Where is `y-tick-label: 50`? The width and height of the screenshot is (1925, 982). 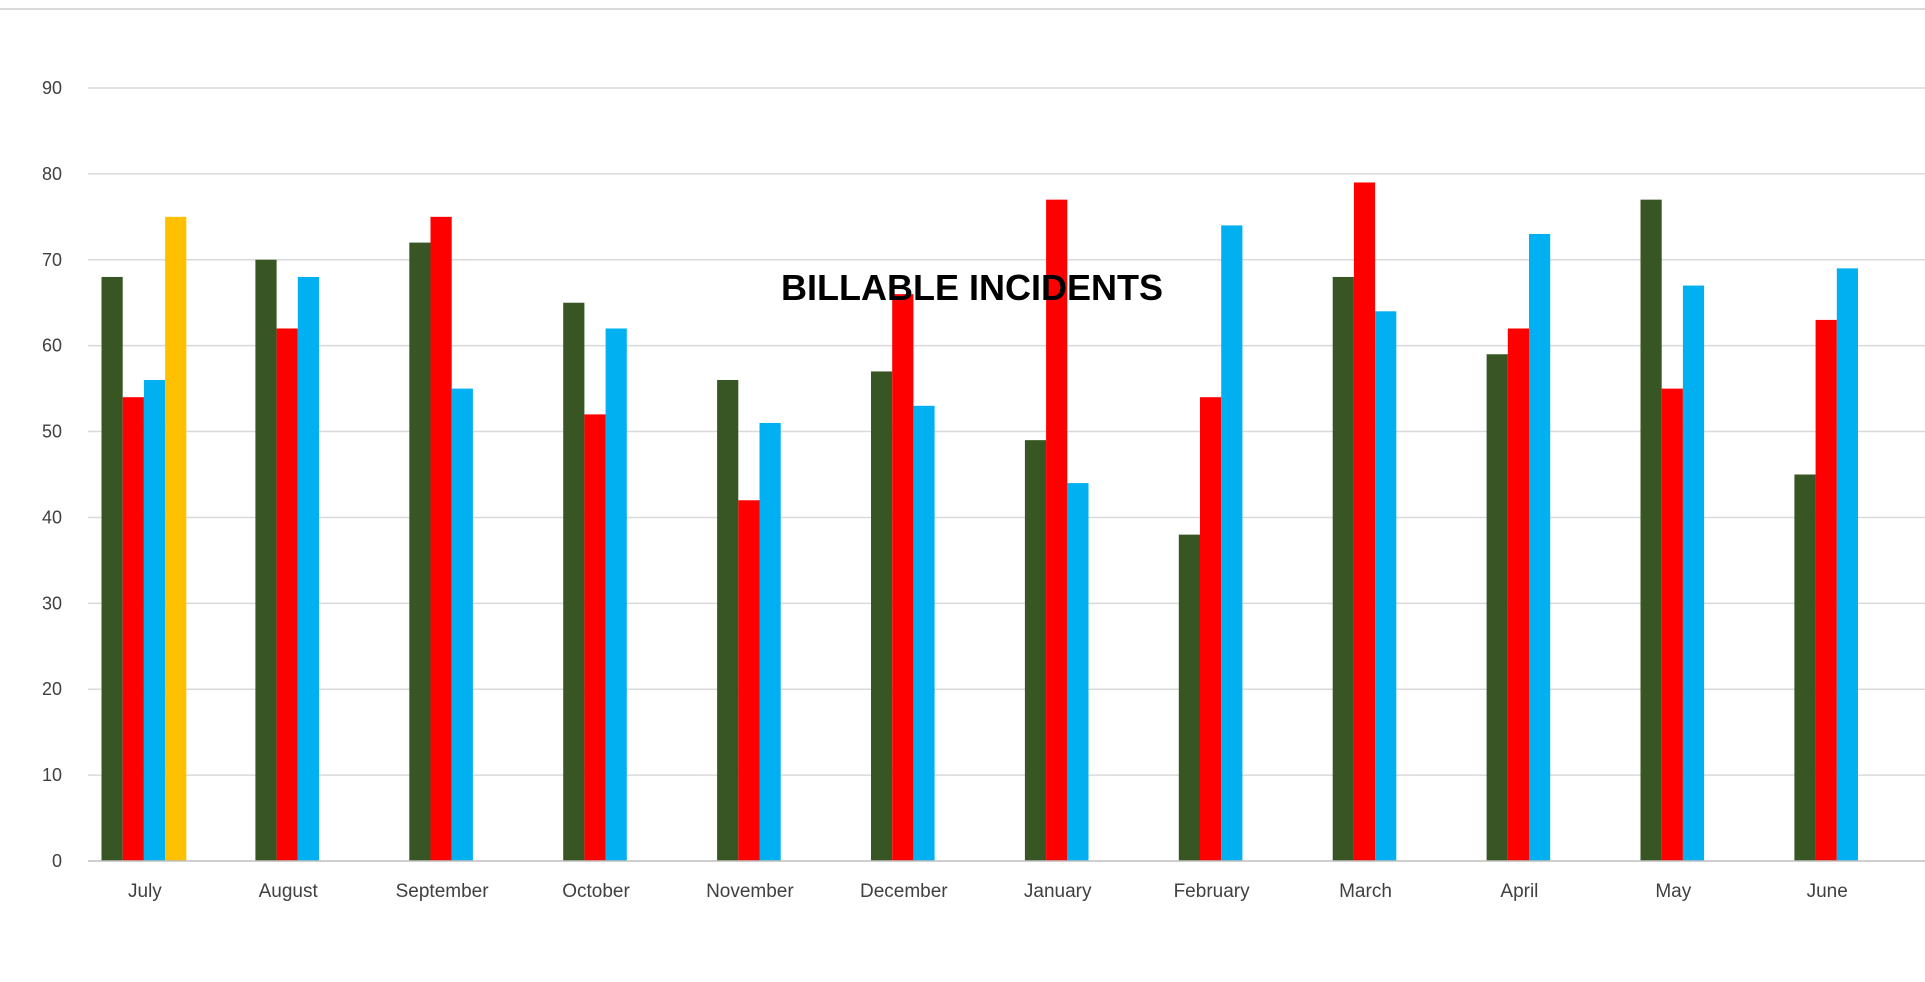
y-tick-label: 50 is located at coordinates (52, 432).